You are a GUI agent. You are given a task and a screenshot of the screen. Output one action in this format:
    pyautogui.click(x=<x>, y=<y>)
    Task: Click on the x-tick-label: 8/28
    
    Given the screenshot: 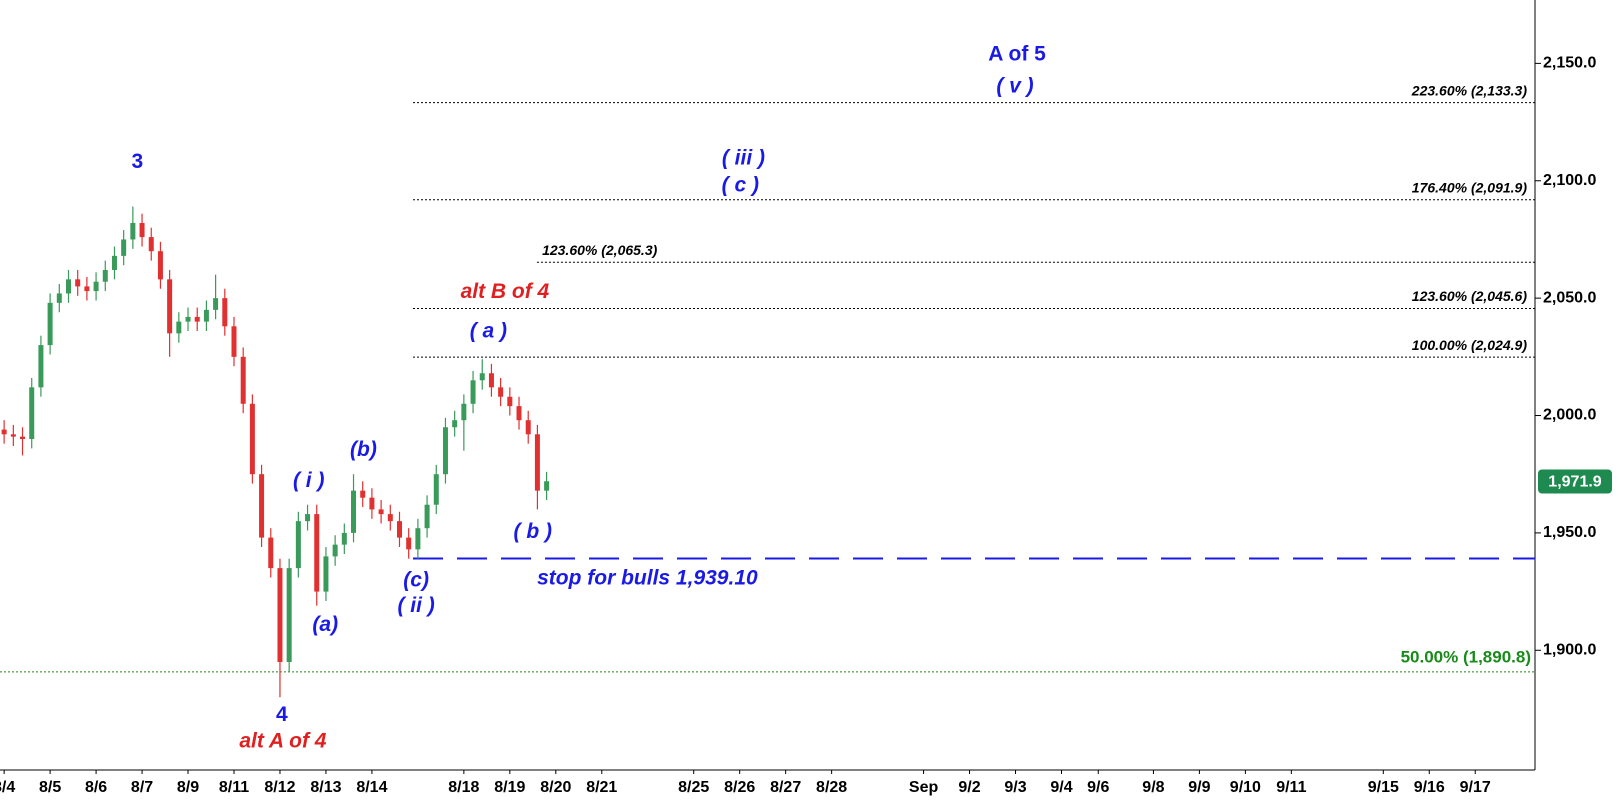 What is the action you would take?
    pyautogui.click(x=831, y=787)
    